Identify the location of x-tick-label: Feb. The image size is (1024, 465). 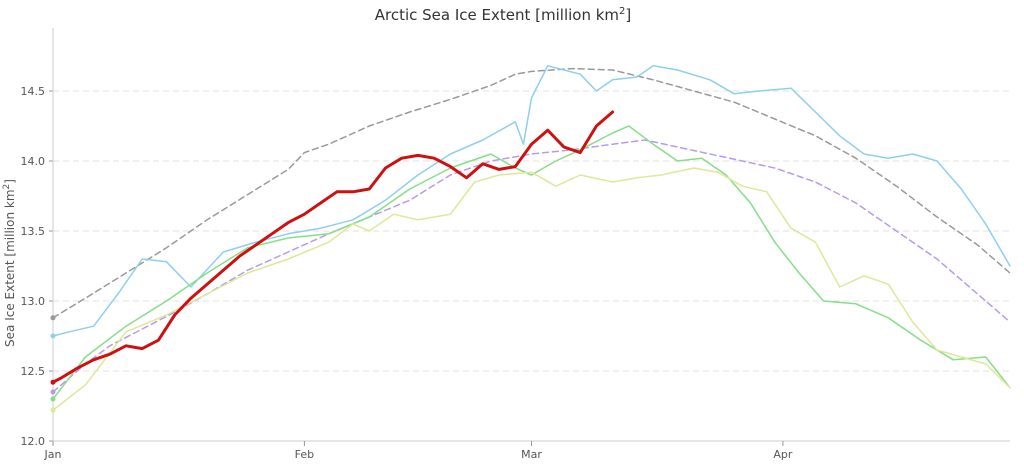
(304, 454).